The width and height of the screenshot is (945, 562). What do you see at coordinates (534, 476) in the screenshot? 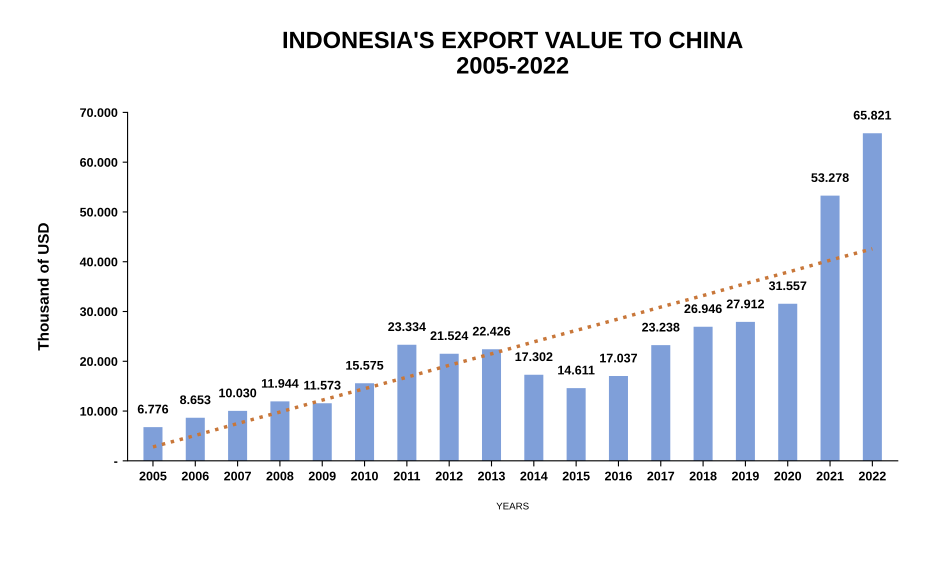
I see `x-tick-label: 2014` at bounding box center [534, 476].